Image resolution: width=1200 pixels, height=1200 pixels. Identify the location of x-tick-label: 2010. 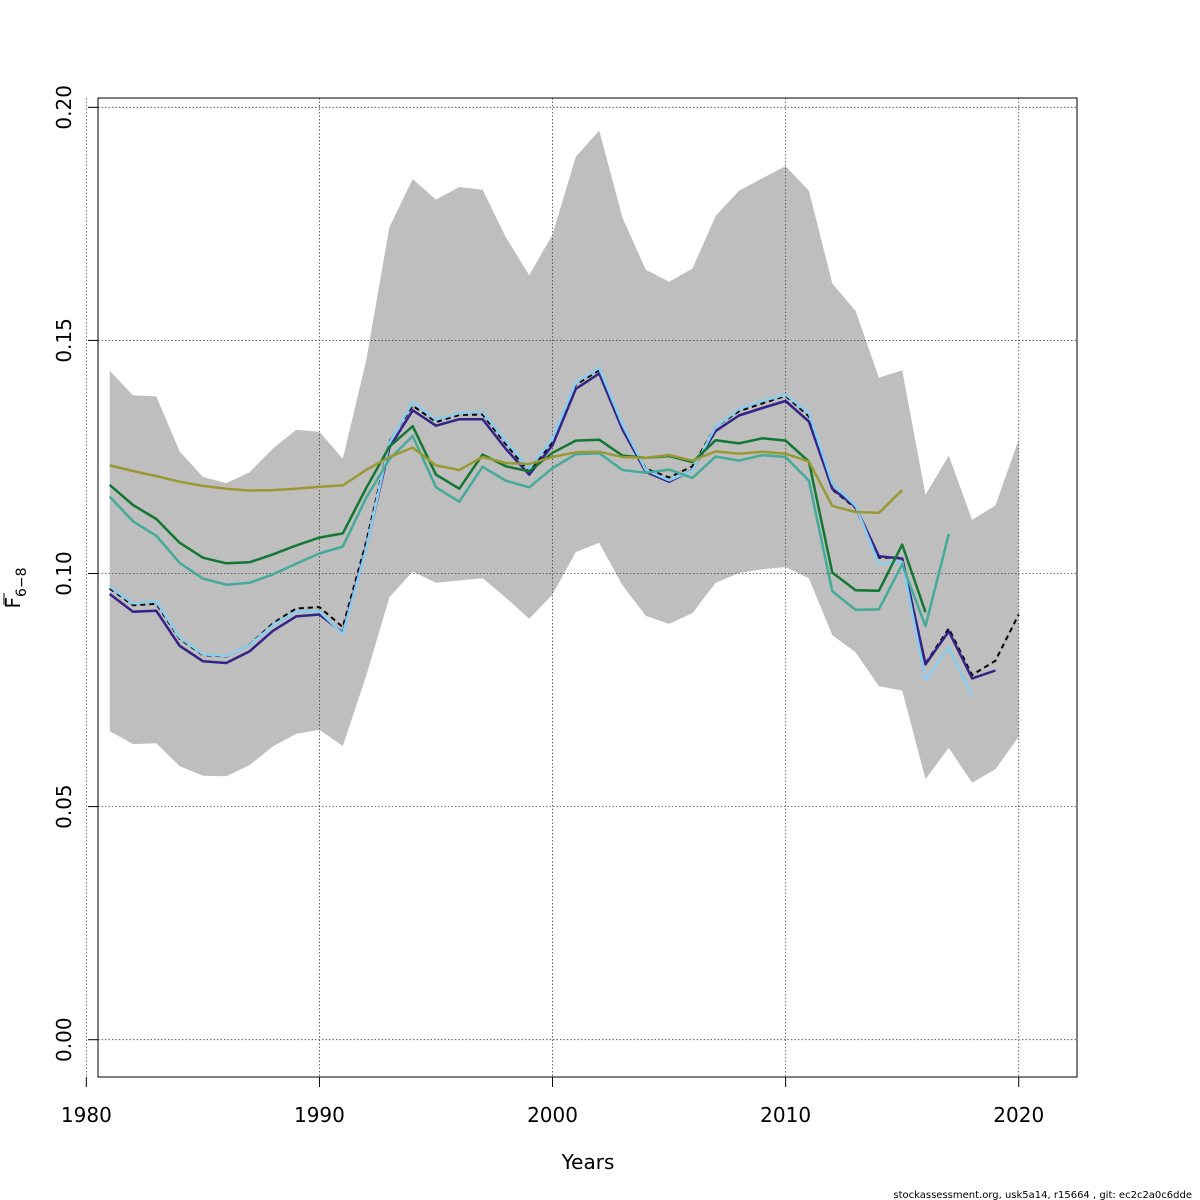
(785, 1115).